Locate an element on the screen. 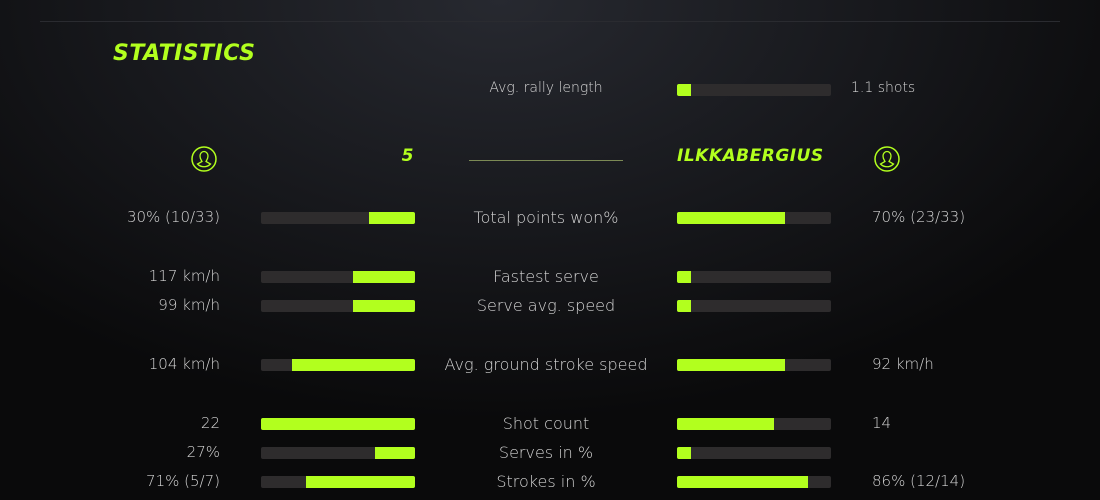 This screenshot has height=500, width=1100. stat-label: Strokes in % is located at coordinates (546, 481).